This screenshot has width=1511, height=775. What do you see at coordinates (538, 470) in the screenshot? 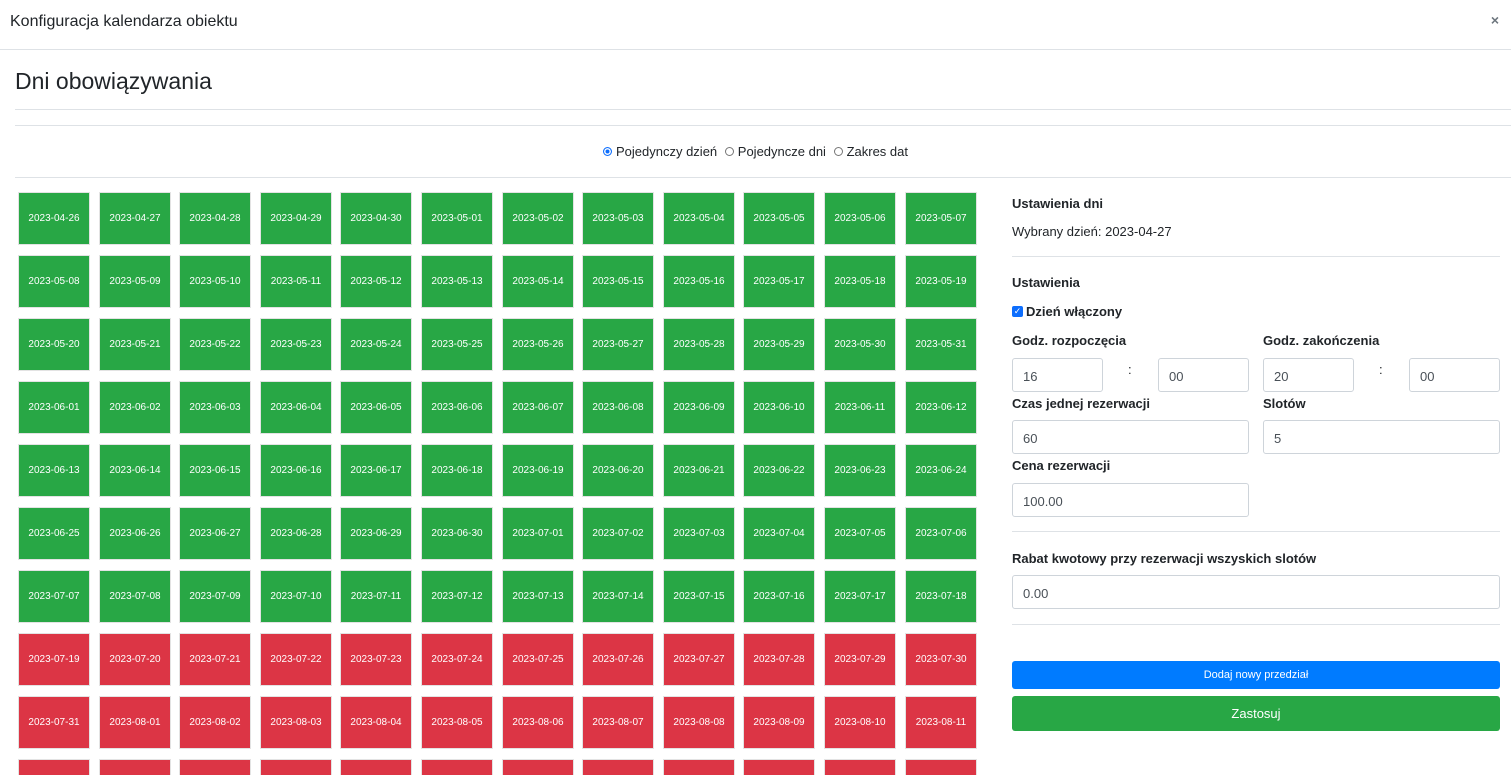
I see `calendar-day-cell: 2023-06-19` at bounding box center [538, 470].